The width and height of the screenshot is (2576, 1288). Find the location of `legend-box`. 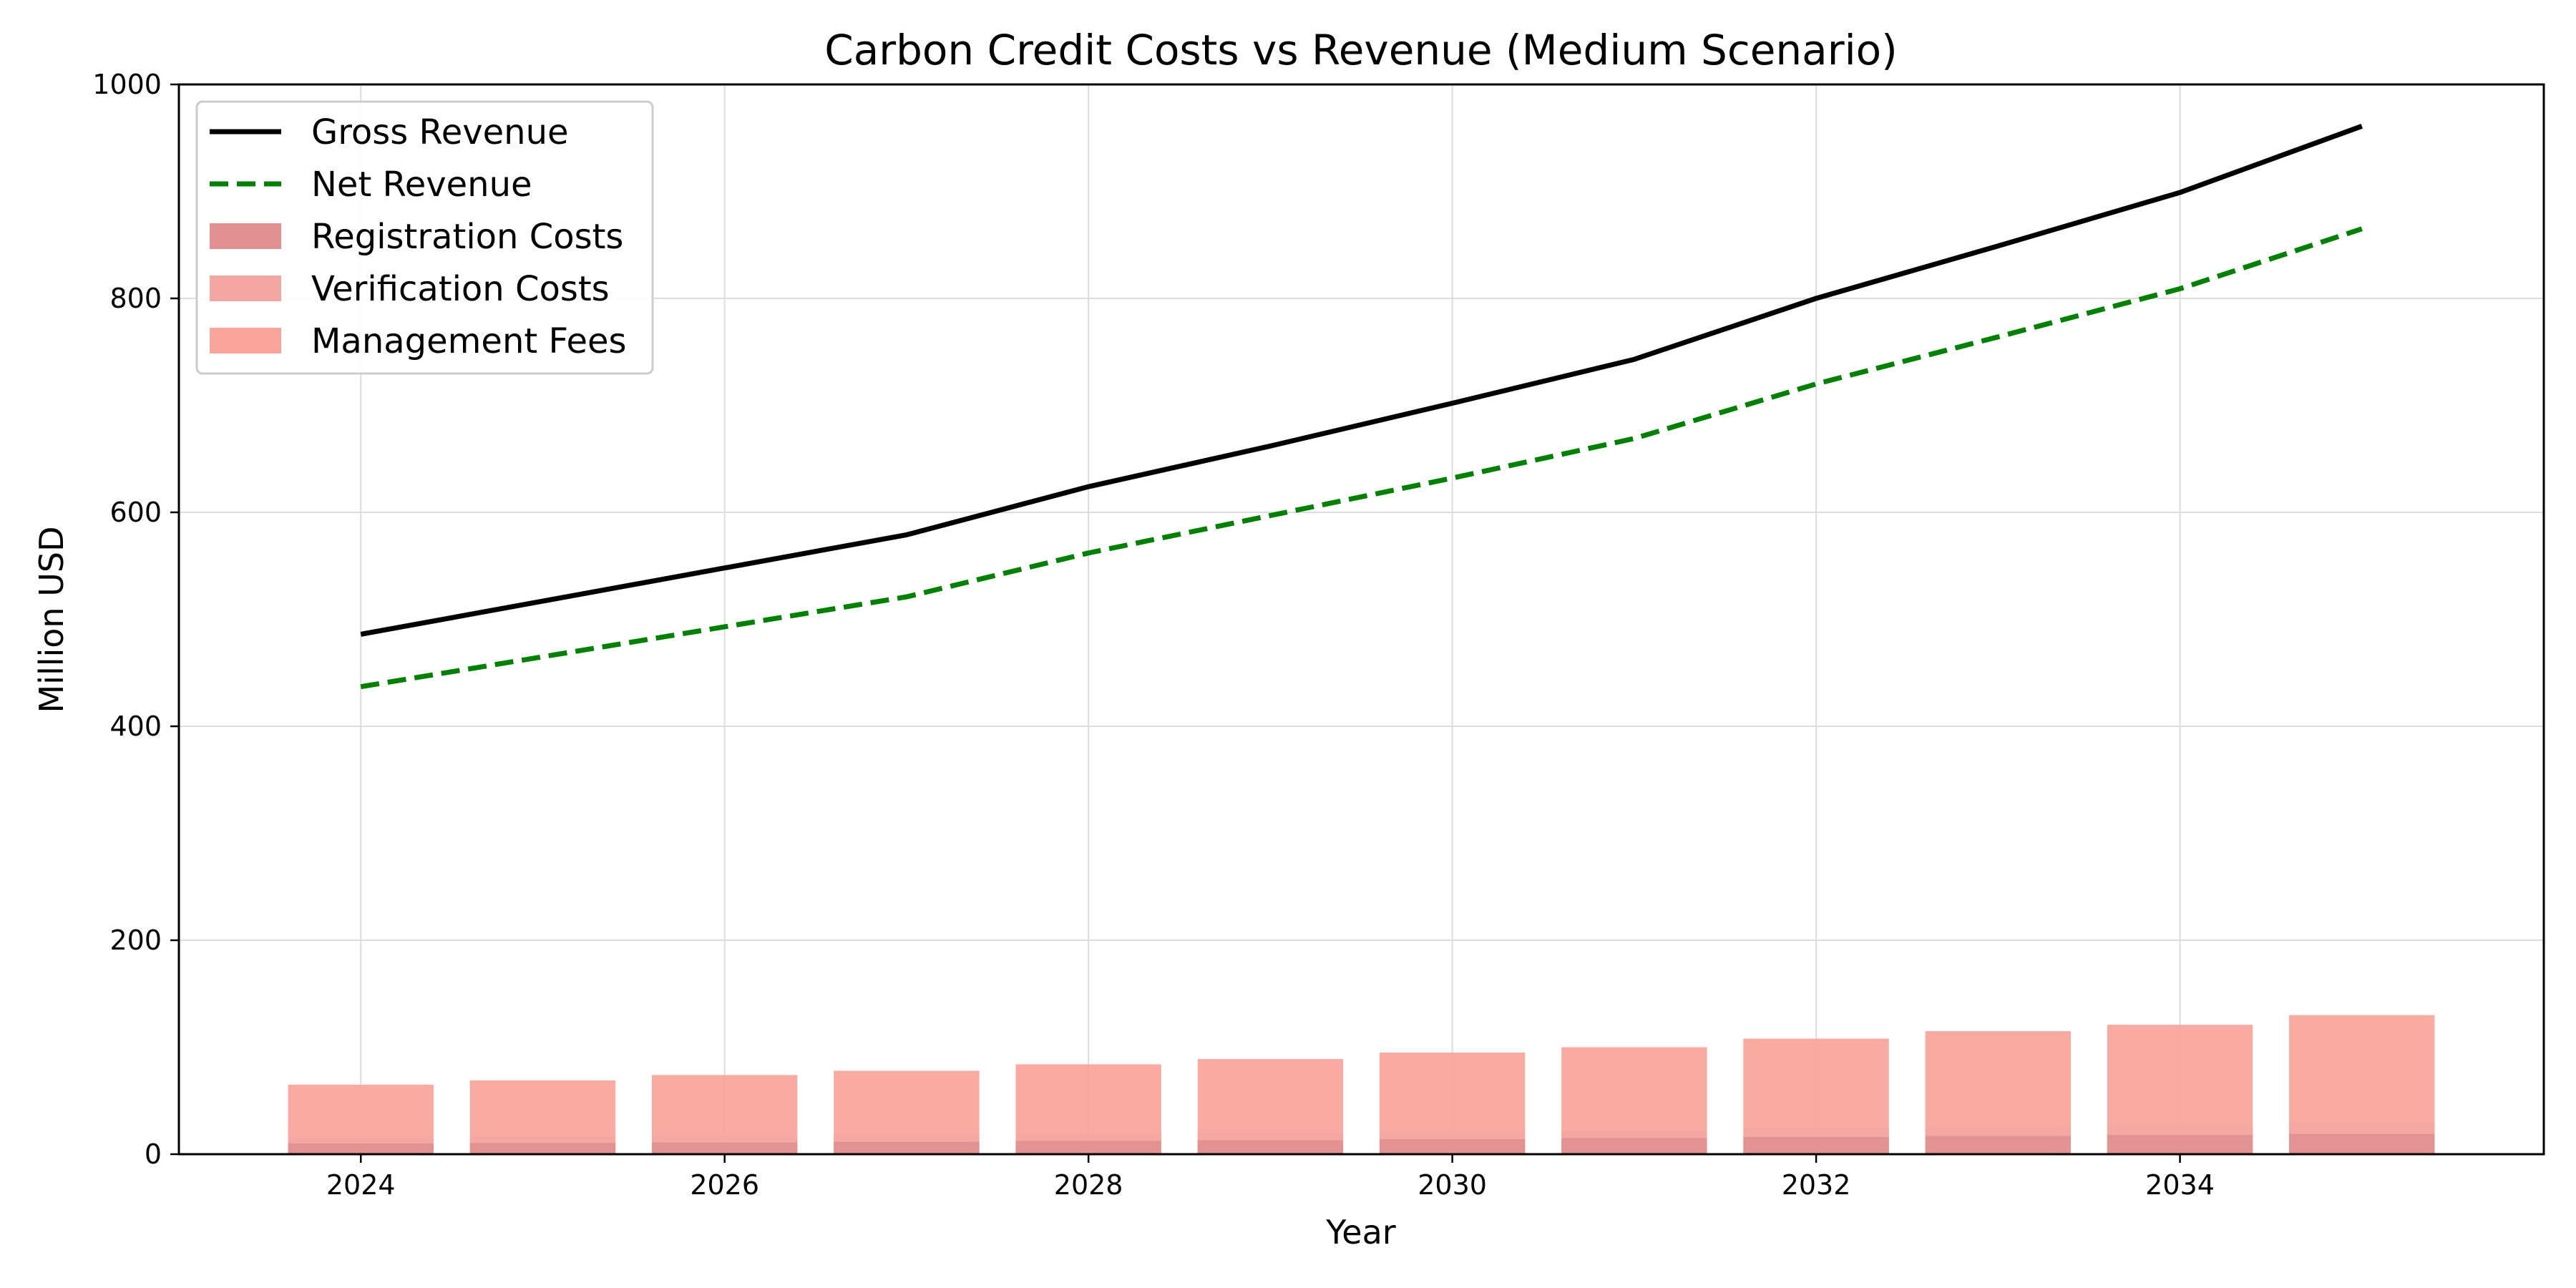

legend-box is located at coordinates (425, 237).